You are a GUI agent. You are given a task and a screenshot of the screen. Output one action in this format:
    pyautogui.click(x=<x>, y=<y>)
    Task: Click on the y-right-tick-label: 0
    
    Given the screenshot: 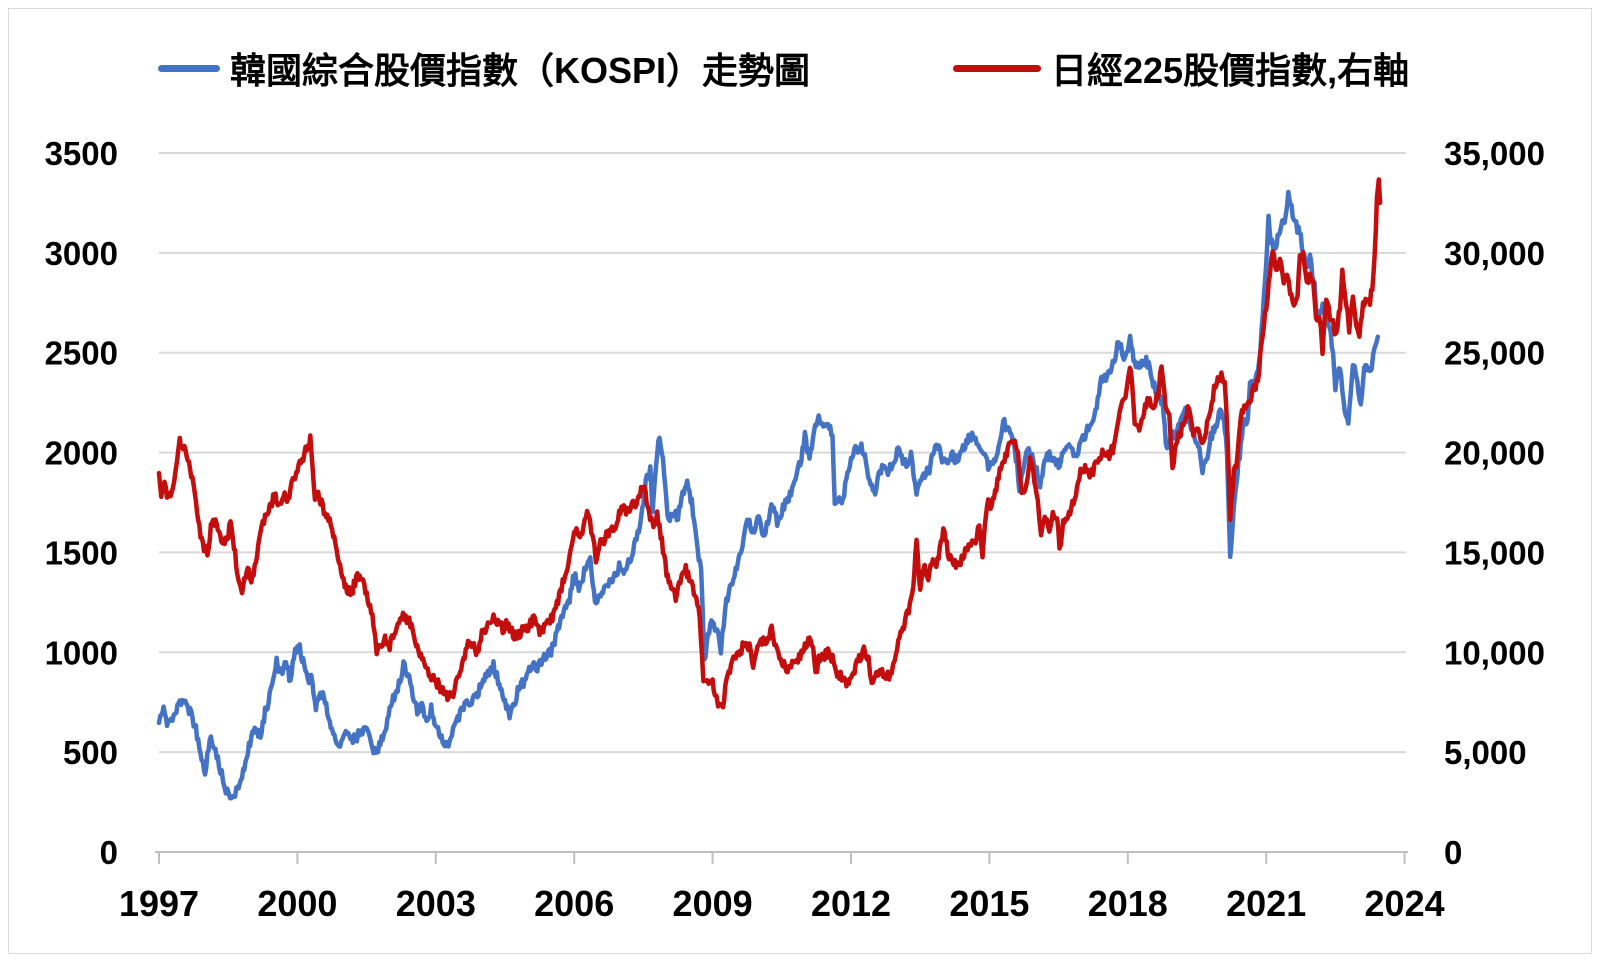 What is the action you would take?
    pyautogui.click(x=1453, y=852)
    